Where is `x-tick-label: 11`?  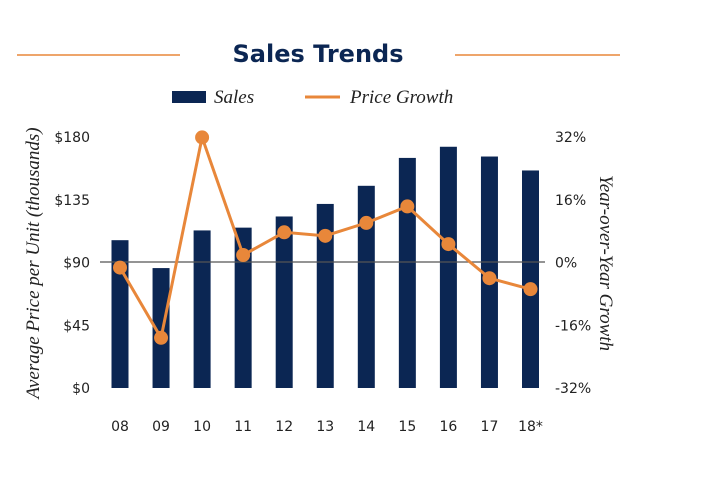
x-tick-label: 11 is located at coordinates (243, 427).